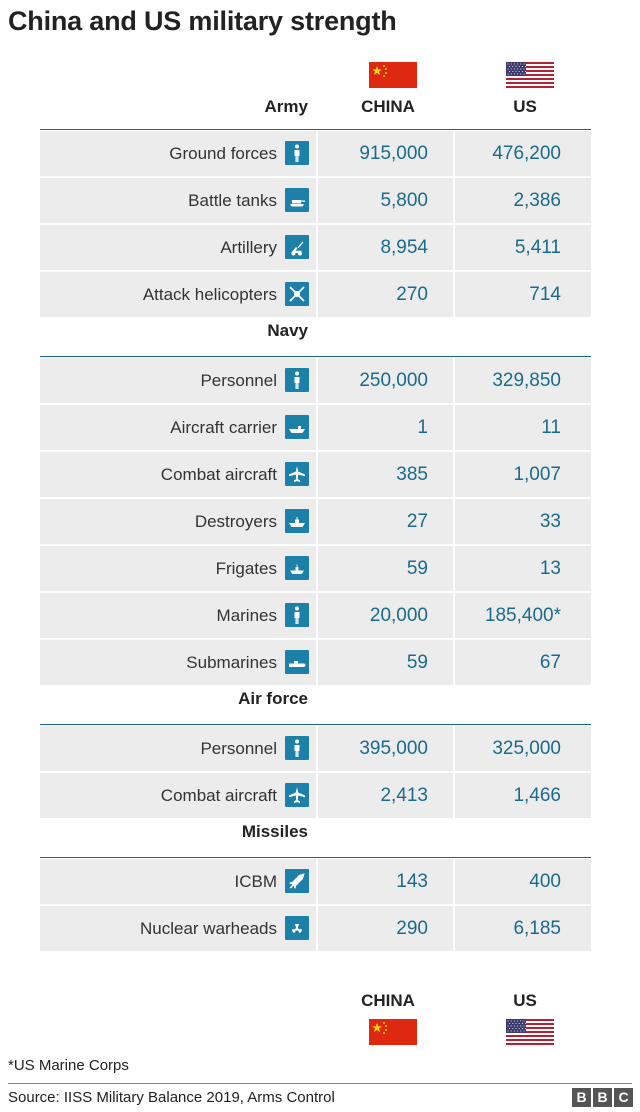 The width and height of the screenshot is (640, 1112). What do you see at coordinates (417, 521) in the screenshot?
I see `china-value: 27` at bounding box center [417, 521].